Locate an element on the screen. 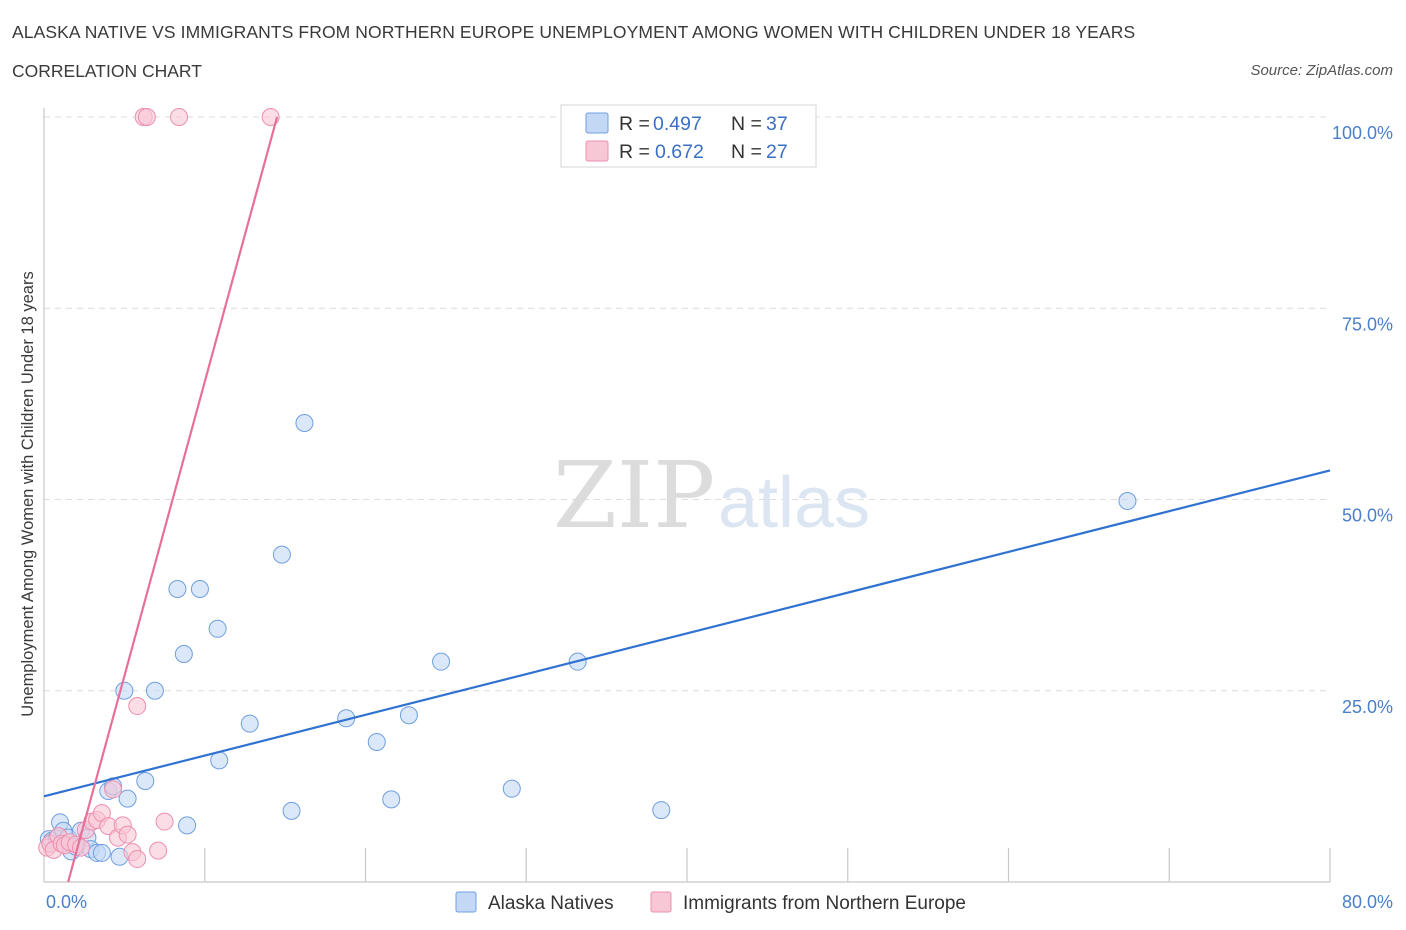  correlation-legend: R = 0.497 N = 37 R = 0.672 N = 27 is located at coordinates (688, 136).